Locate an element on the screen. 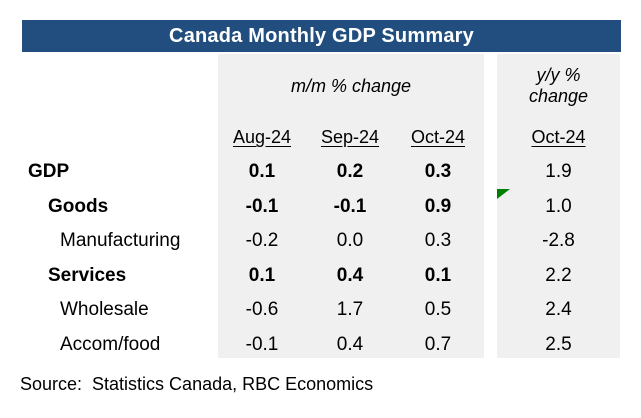 The width and height of the screenshot is (641, 418). mm-group-header: m/m % change is located at coordinates (351, 85).